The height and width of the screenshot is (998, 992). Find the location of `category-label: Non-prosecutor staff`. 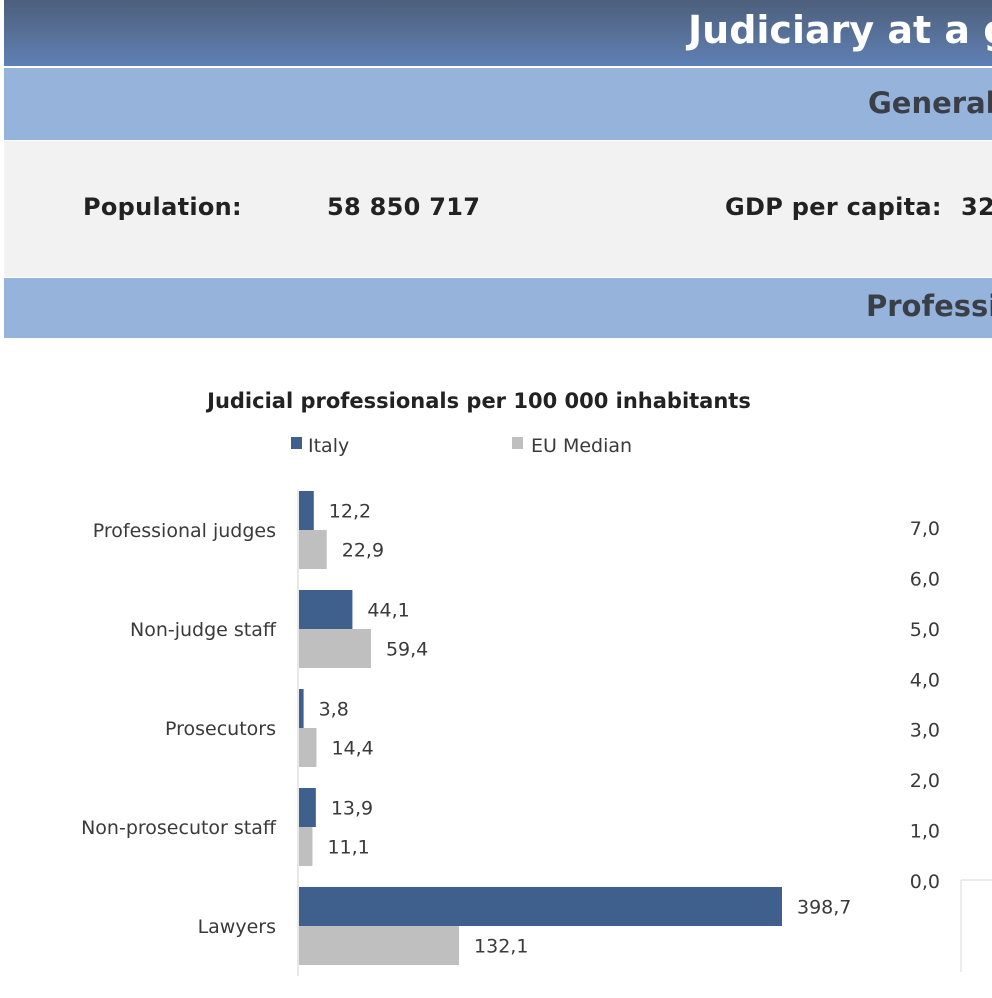

category-label: Non-prosecutor staff is located at coordinates (179, 828).